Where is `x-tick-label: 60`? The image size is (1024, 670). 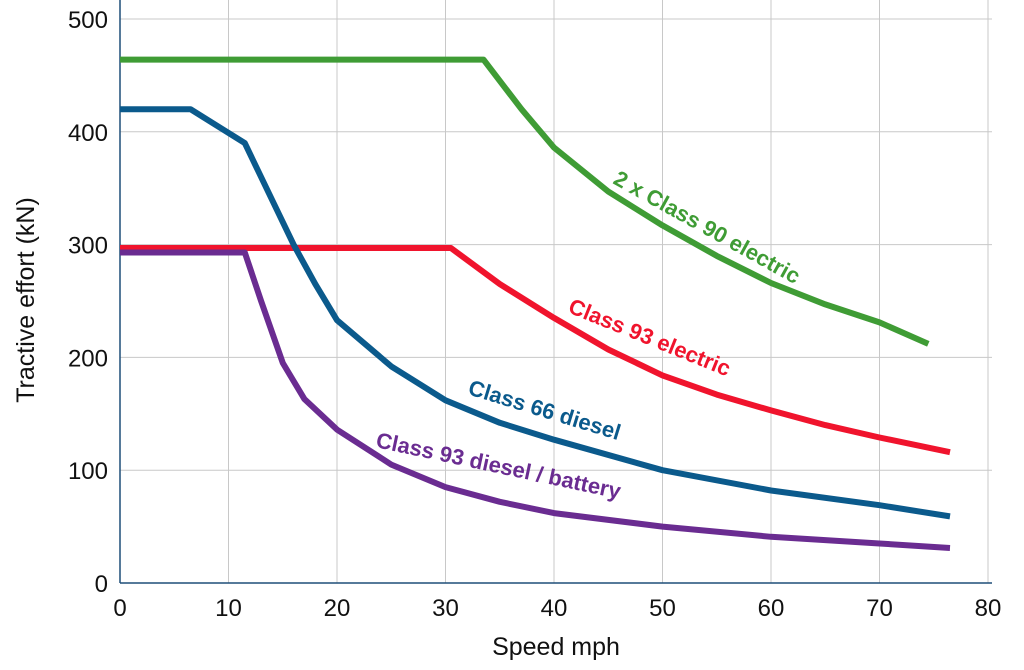 x-tick-label: 60 is located at coordinates (771, 608).